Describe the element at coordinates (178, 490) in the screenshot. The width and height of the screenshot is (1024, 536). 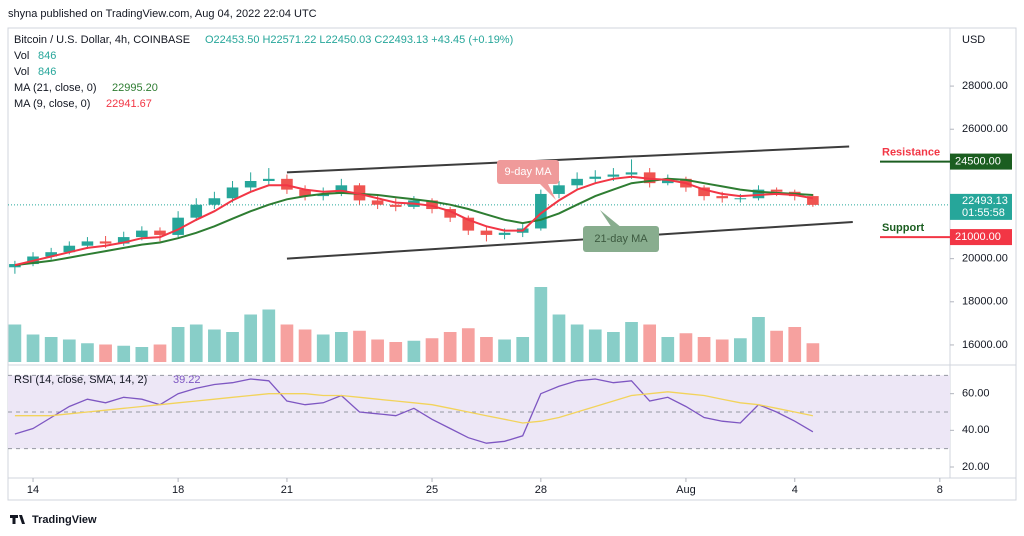
I see `x-tick-label: 18` at that location.